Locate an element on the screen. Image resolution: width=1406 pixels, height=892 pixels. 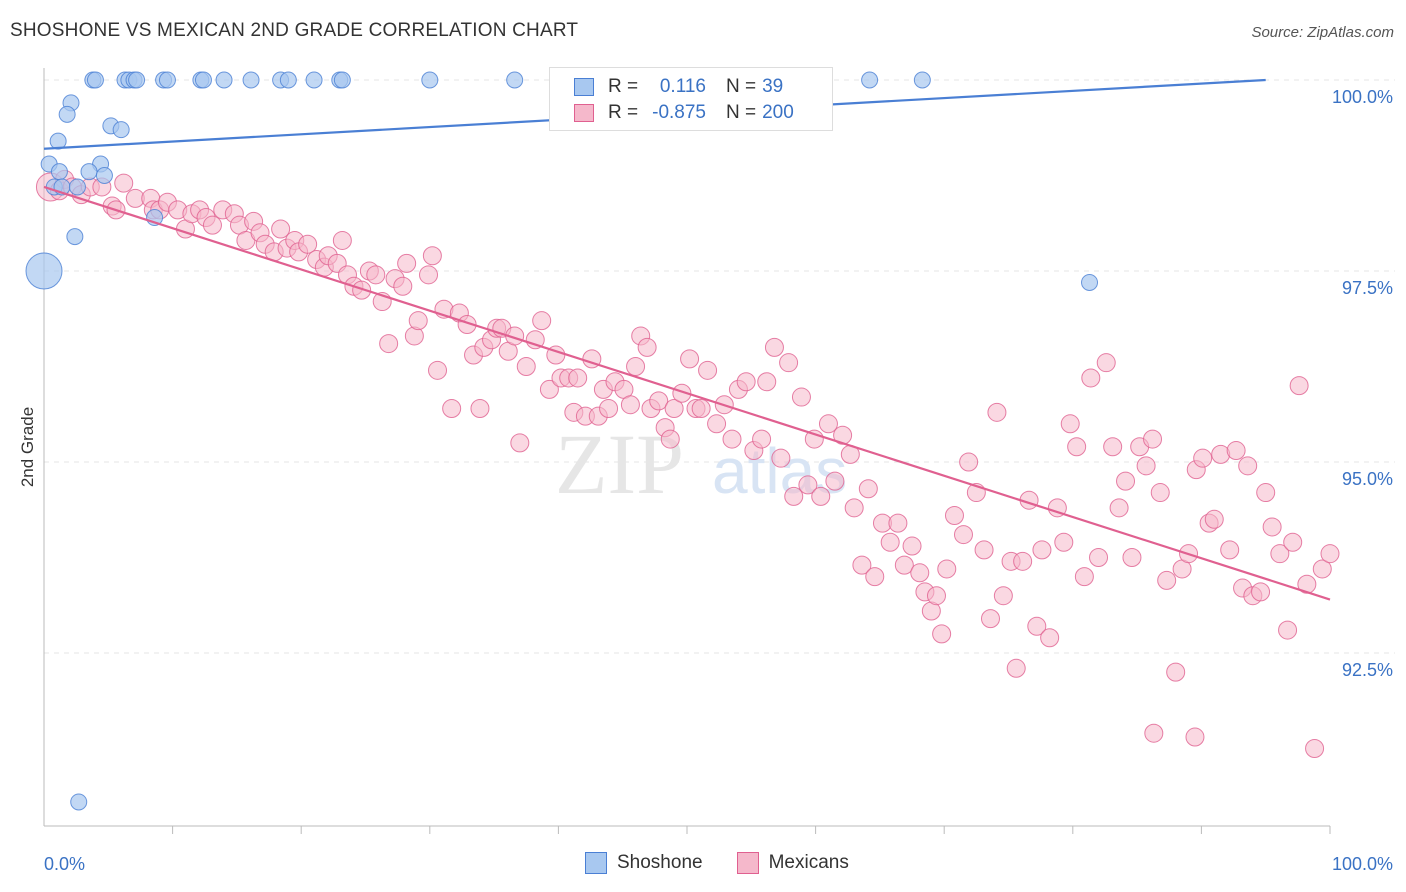
y-tick-label: 95.0% is located at coordinates (1367, 479).